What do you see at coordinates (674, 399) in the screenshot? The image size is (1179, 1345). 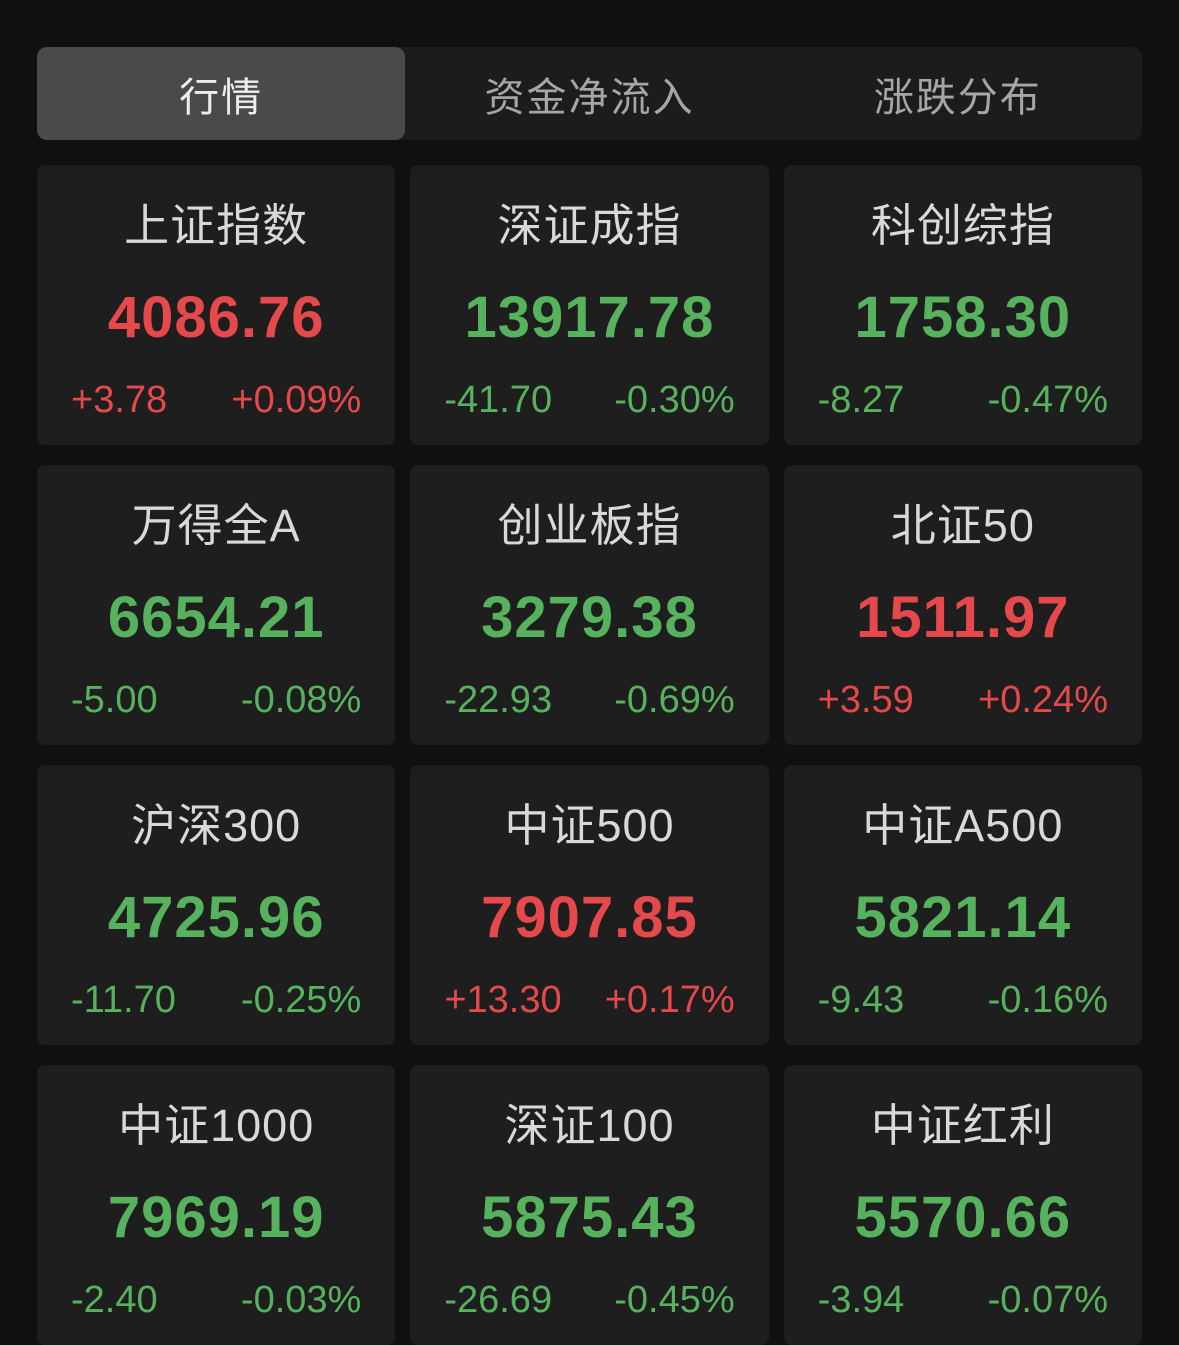 I see `index-change-pct: -0.30%` at bounding box center [674, 399].